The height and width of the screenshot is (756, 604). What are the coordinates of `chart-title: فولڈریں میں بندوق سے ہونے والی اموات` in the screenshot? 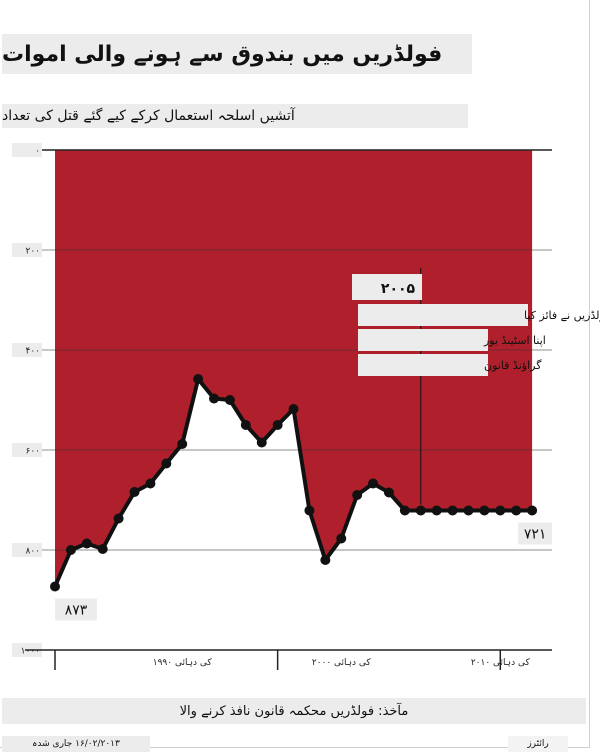 It's located at (237, 54).